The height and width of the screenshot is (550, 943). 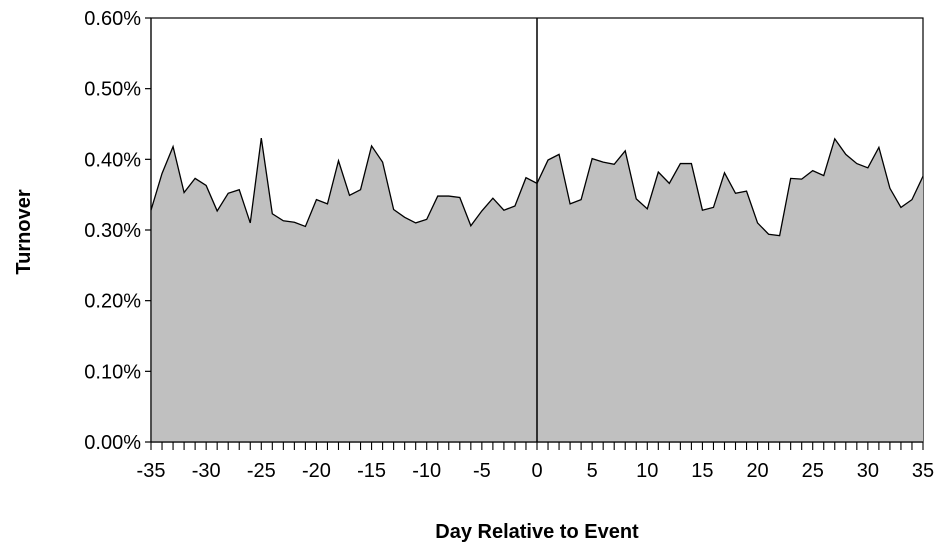 What do you see at coordinates (261, 471) in the screenshot?
I see `x-tick-label: -25` at bounding box center [261, 471].